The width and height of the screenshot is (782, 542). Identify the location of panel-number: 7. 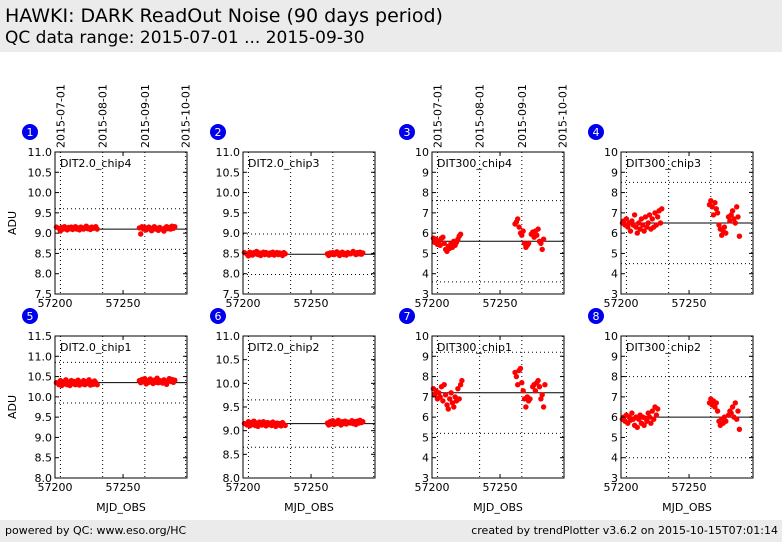
(407, 316).